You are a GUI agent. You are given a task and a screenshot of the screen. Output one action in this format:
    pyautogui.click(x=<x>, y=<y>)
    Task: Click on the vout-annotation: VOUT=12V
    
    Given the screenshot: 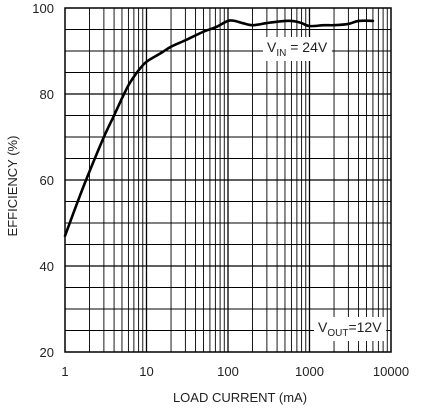 What is the action you would take?
    pyautogui.click(x=350, y=329)
    